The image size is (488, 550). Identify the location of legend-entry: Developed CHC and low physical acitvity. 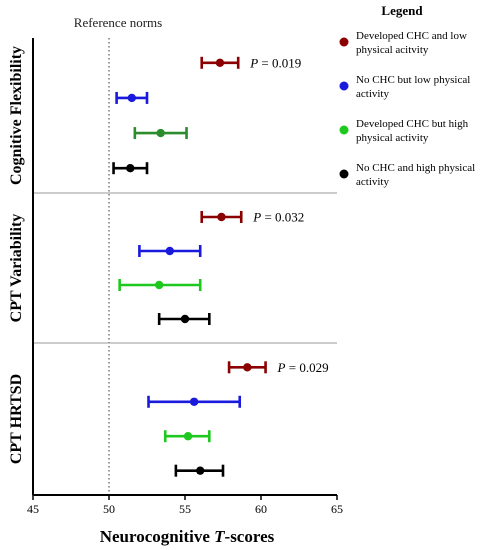
(403, 43).